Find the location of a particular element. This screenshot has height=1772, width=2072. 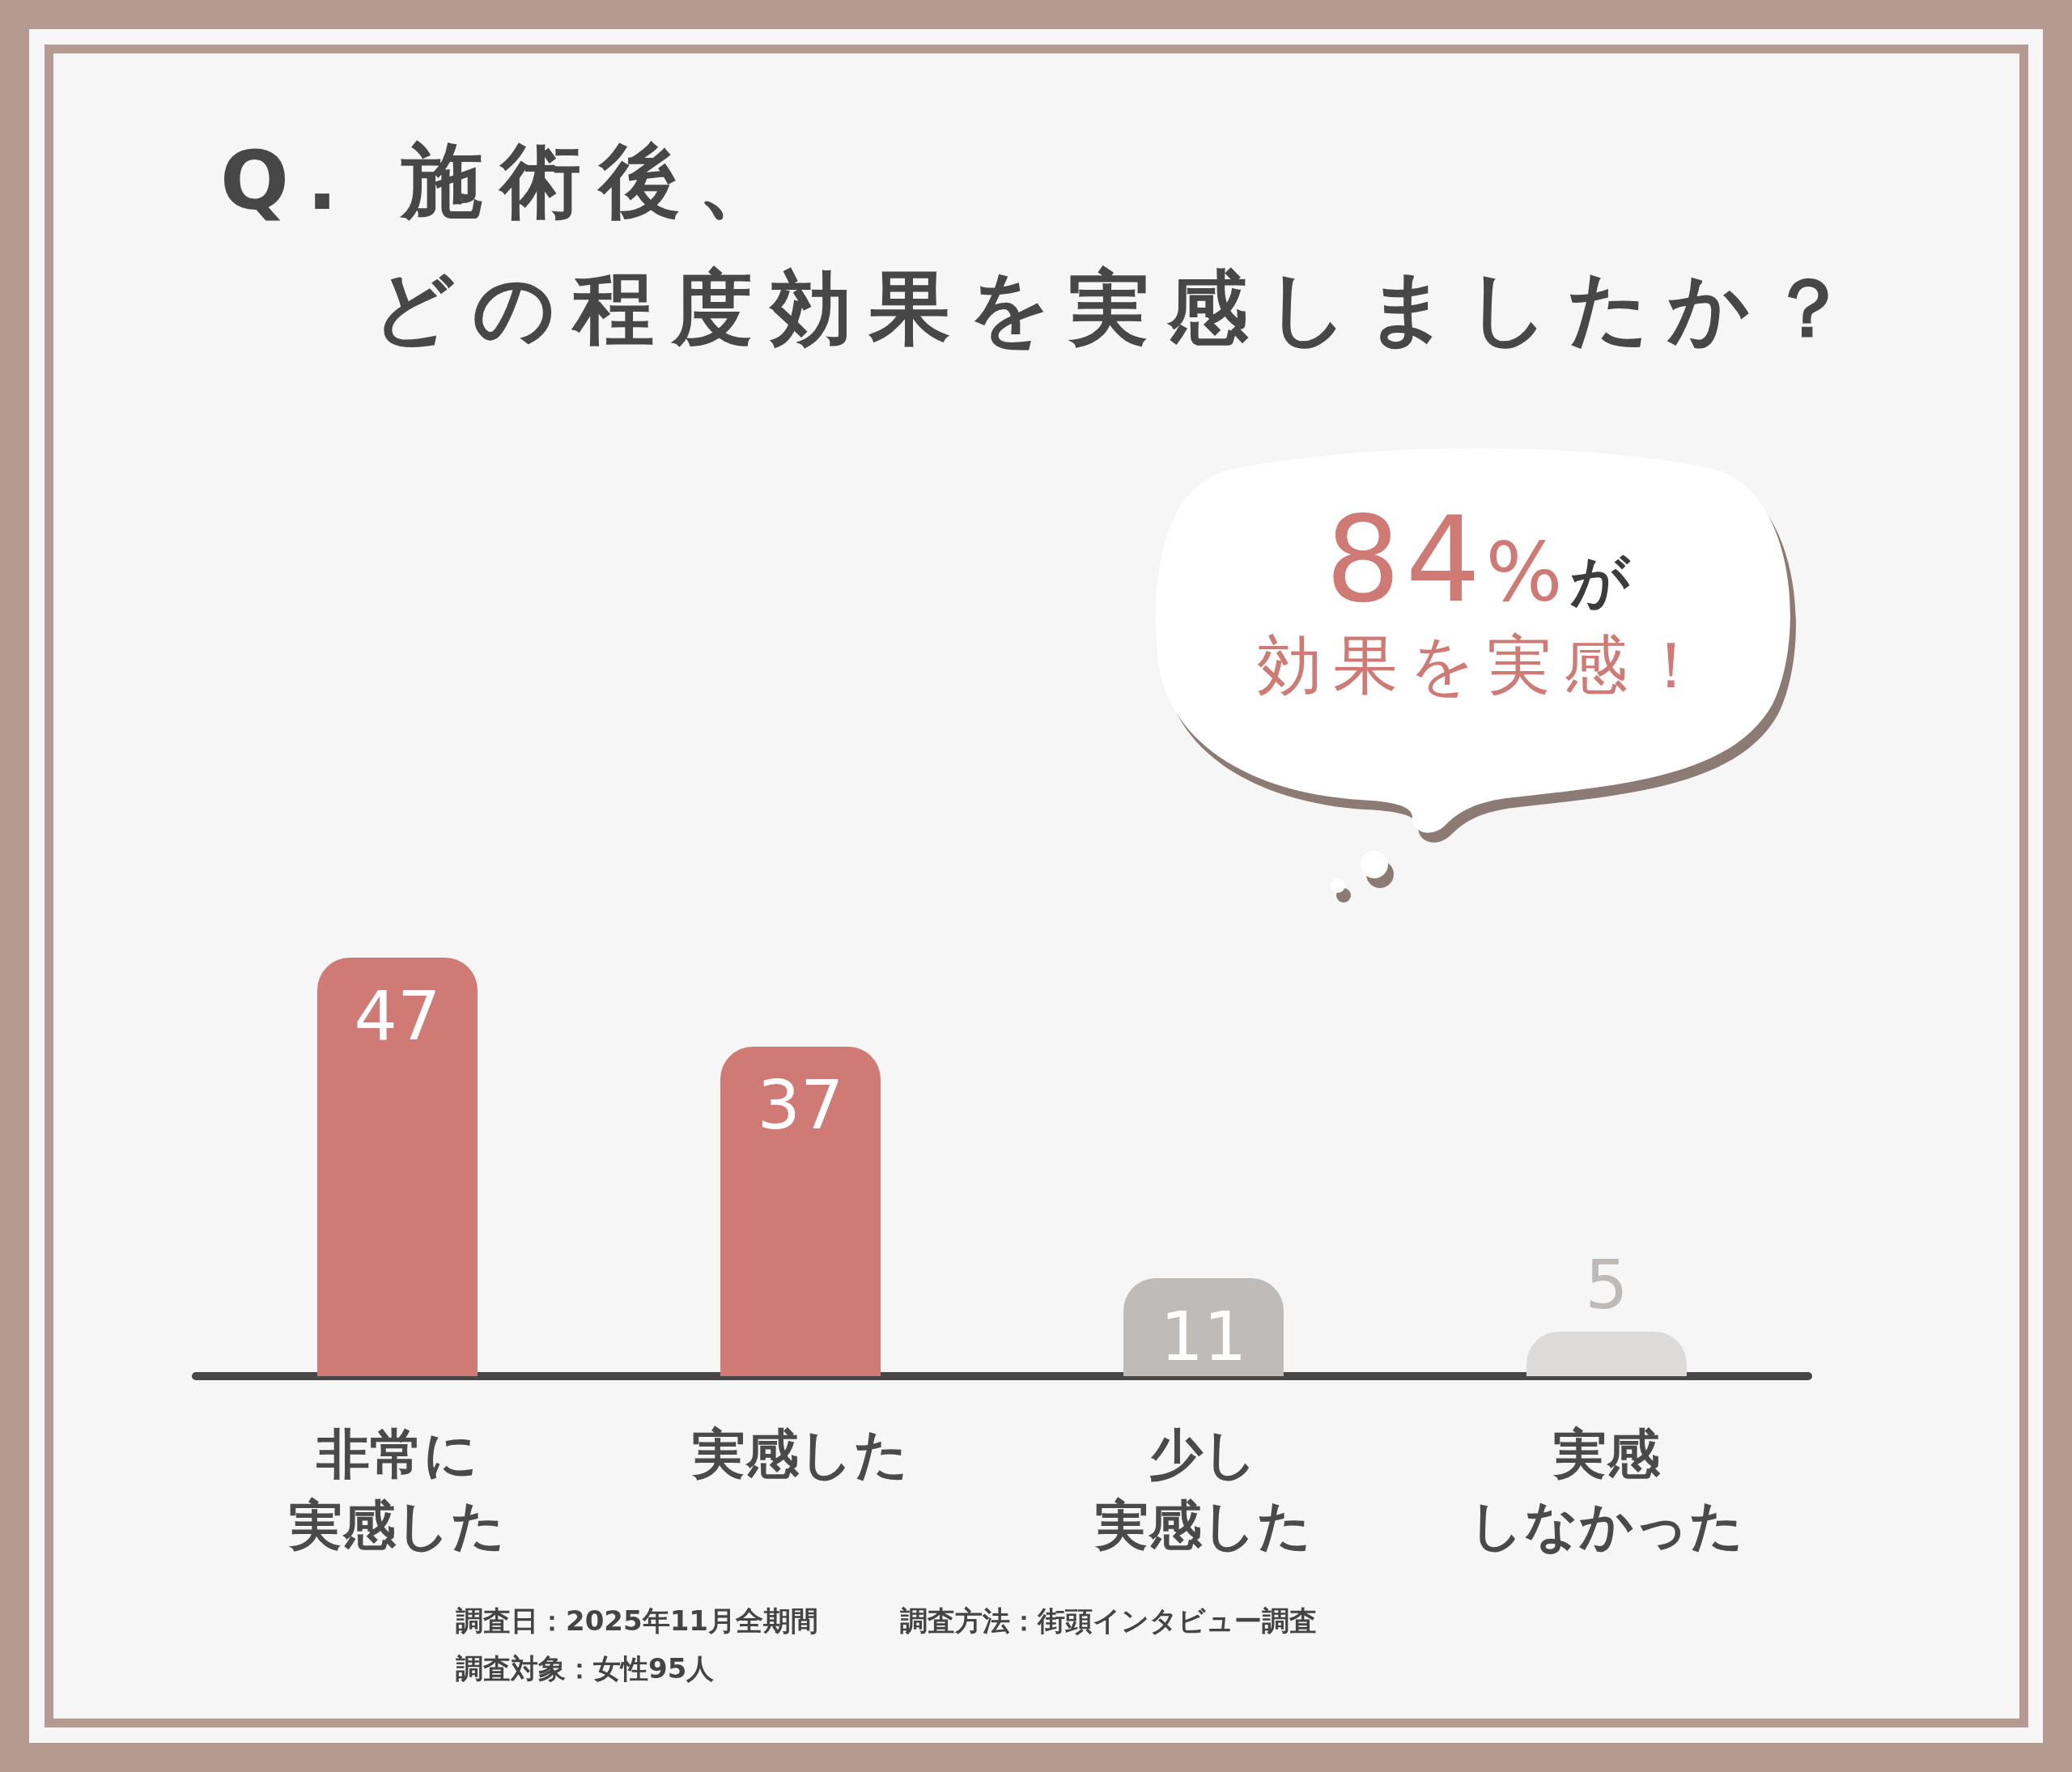

x-tick-label: 実感した is located at coordinates (800, 1454).